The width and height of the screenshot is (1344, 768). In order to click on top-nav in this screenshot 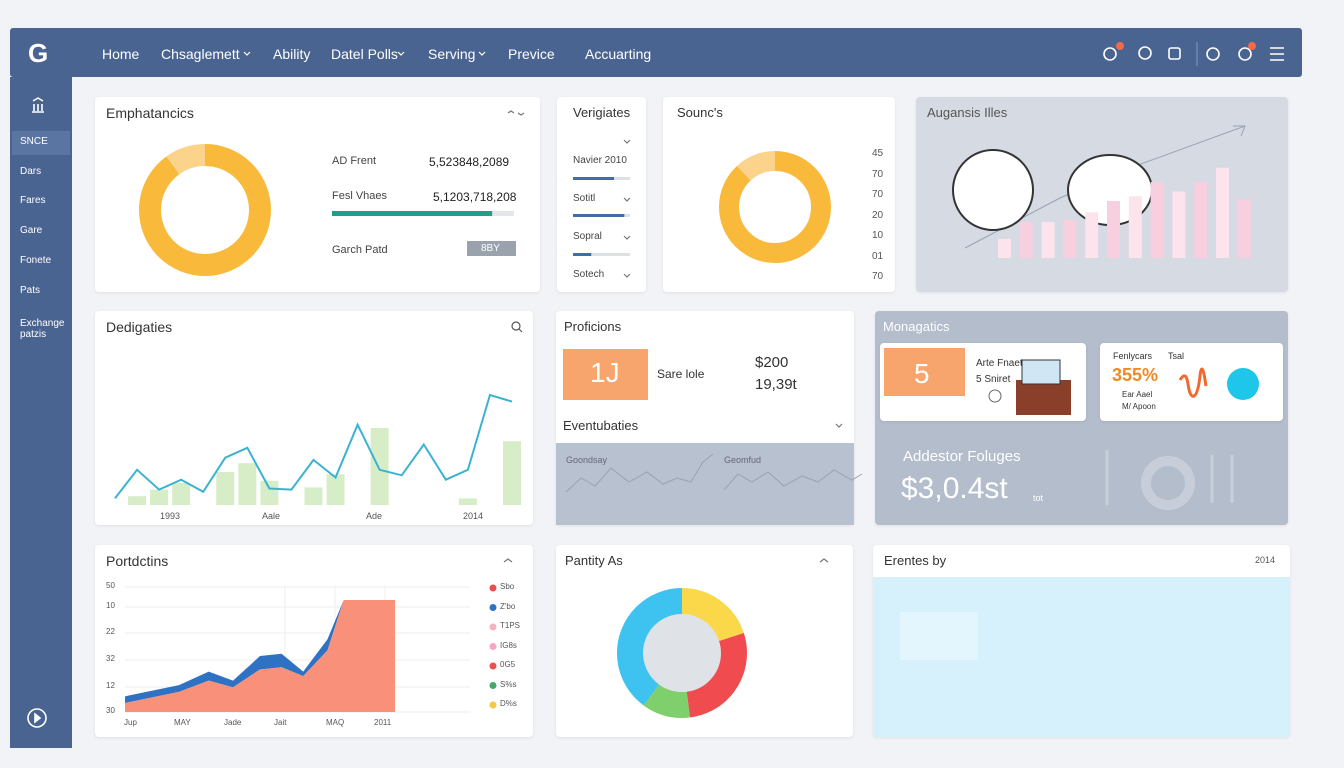, I will do `click(656, 52)`.